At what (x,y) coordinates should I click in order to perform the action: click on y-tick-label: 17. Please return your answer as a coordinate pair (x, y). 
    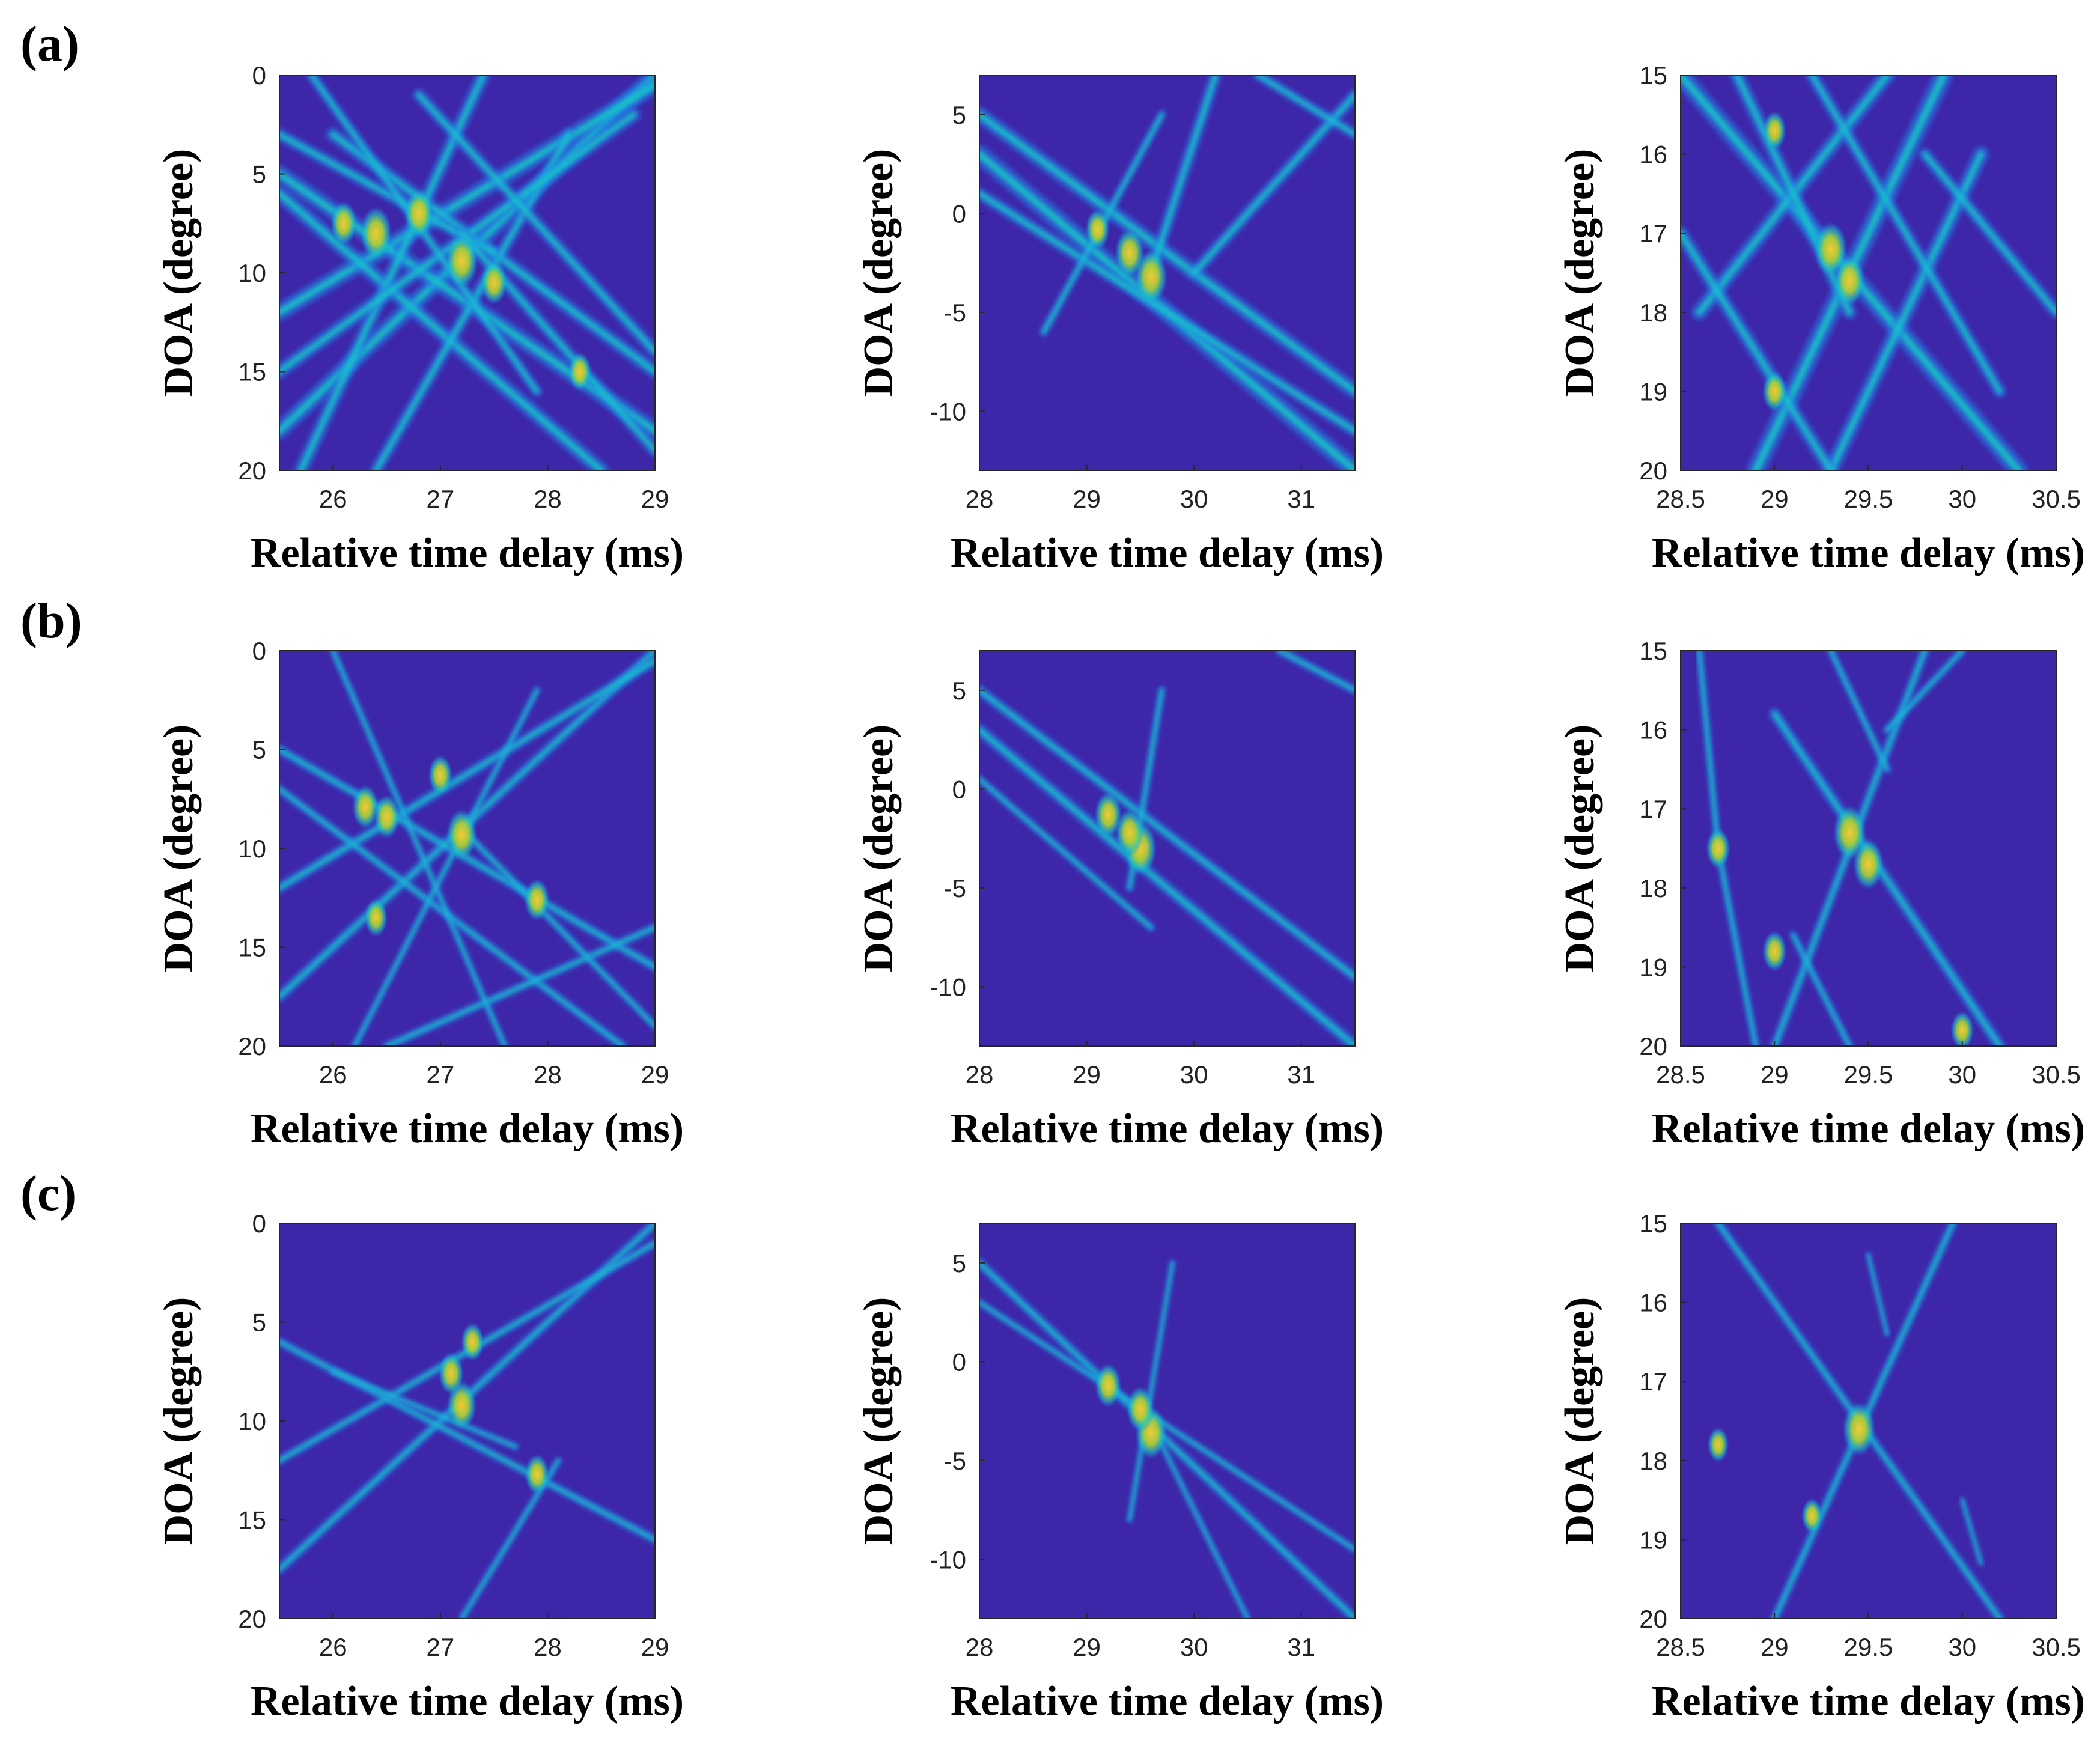
    Looking at the image, I should click on (1653, 809).